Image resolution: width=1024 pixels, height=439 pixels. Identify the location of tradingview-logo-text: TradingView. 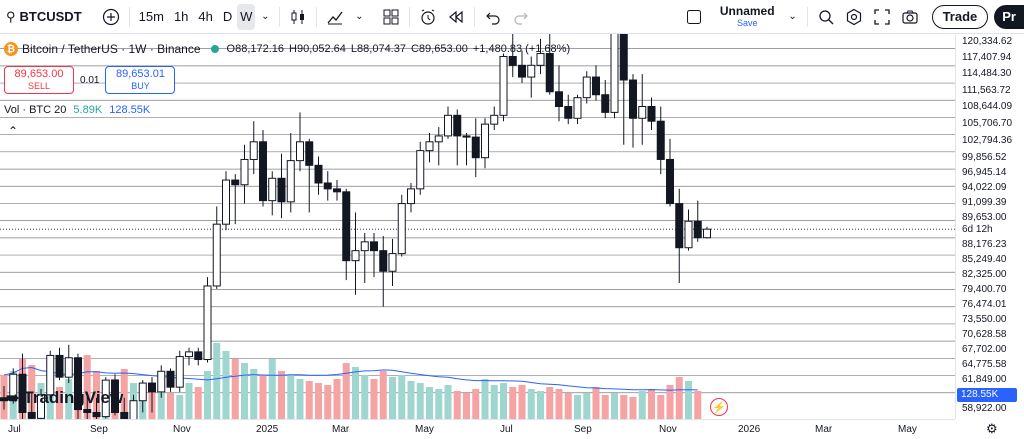
(73, 397).